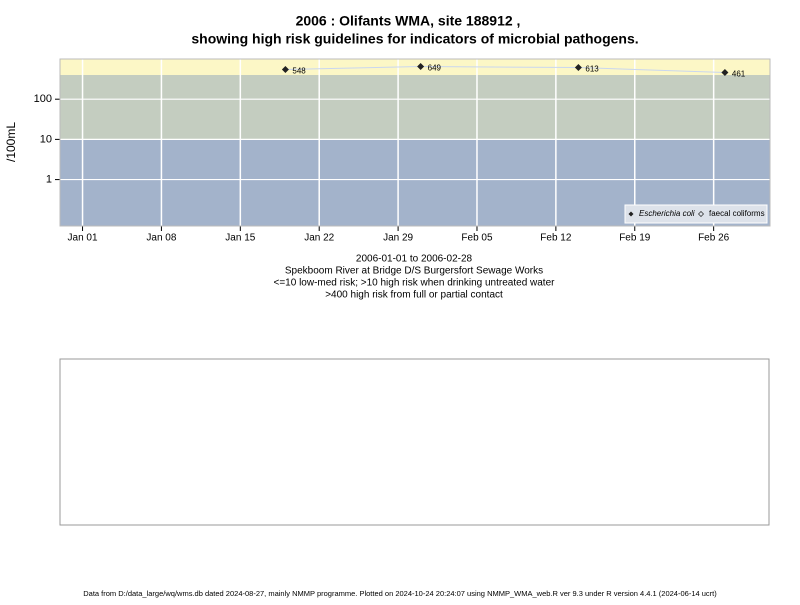 The width and height of the screenshot is (800, 605). What do you see at coordinates (414, 259) in the screenshot?
I see `subtitle: 2006-01-01 to 2006-02-28` at bounding box center [414, 259].